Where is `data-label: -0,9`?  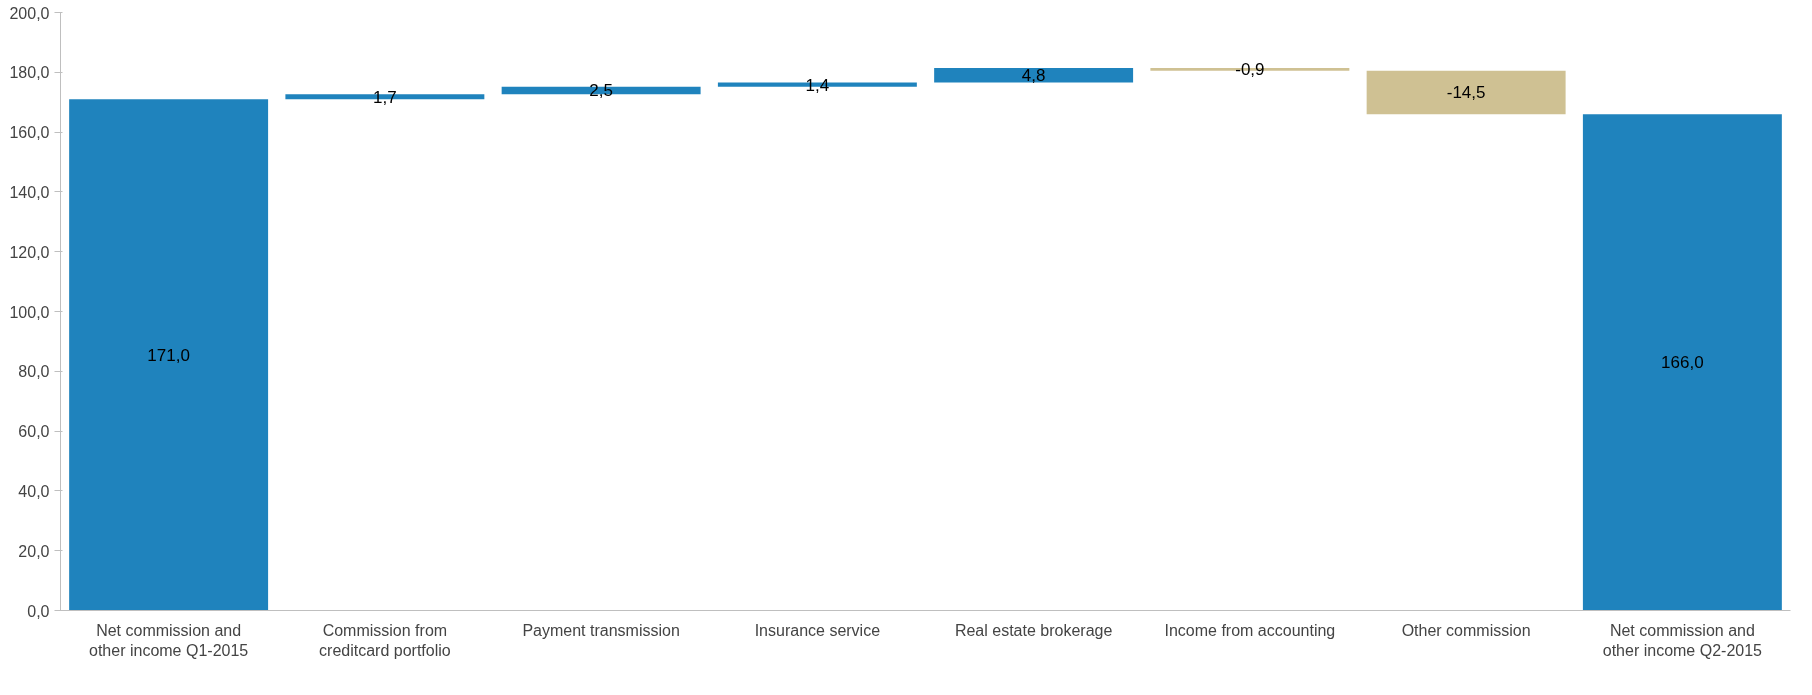 data-label: -0,9 is located at coordinates (1250, 70).